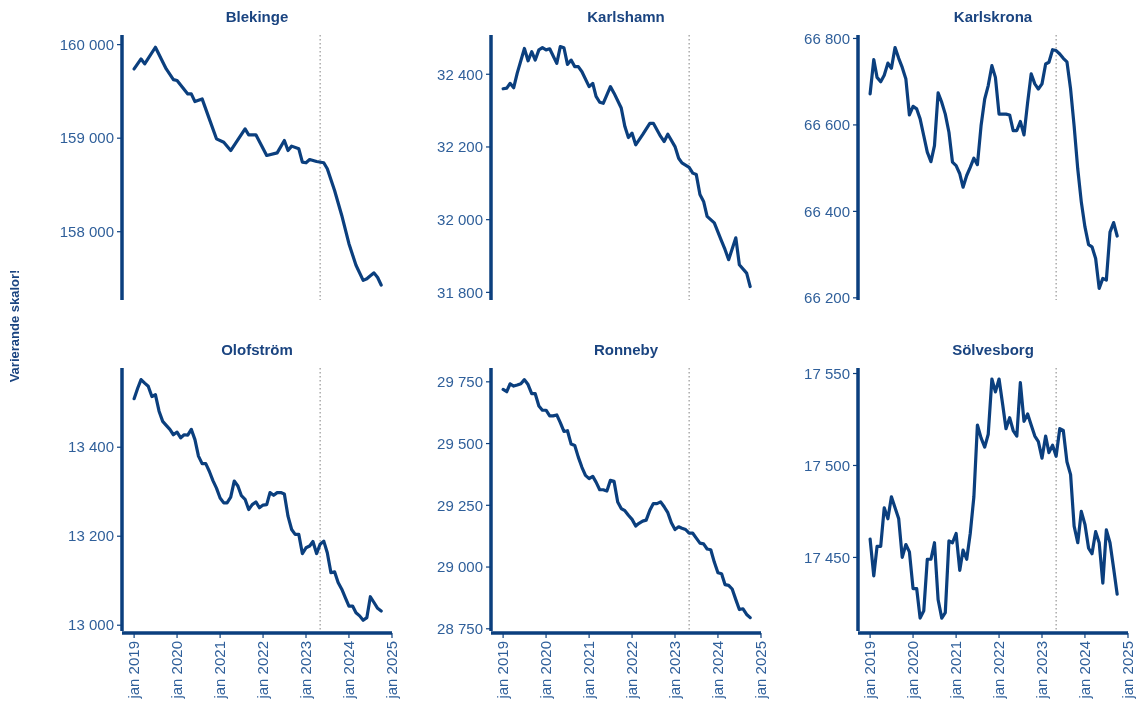  Describe the element at coordinates (14, 326) in the screenshot. I see `y-axis-title: Varierande skalor!` at that location.